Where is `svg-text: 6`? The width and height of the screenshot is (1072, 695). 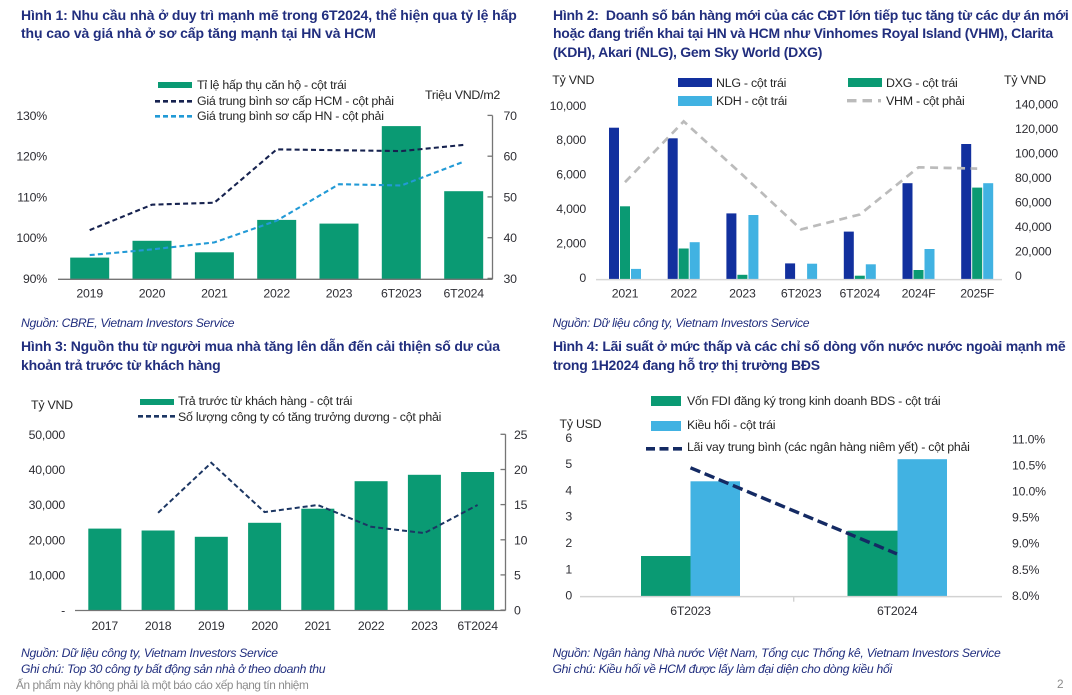 svg-text: 6 is located at coordinates (568, 438).